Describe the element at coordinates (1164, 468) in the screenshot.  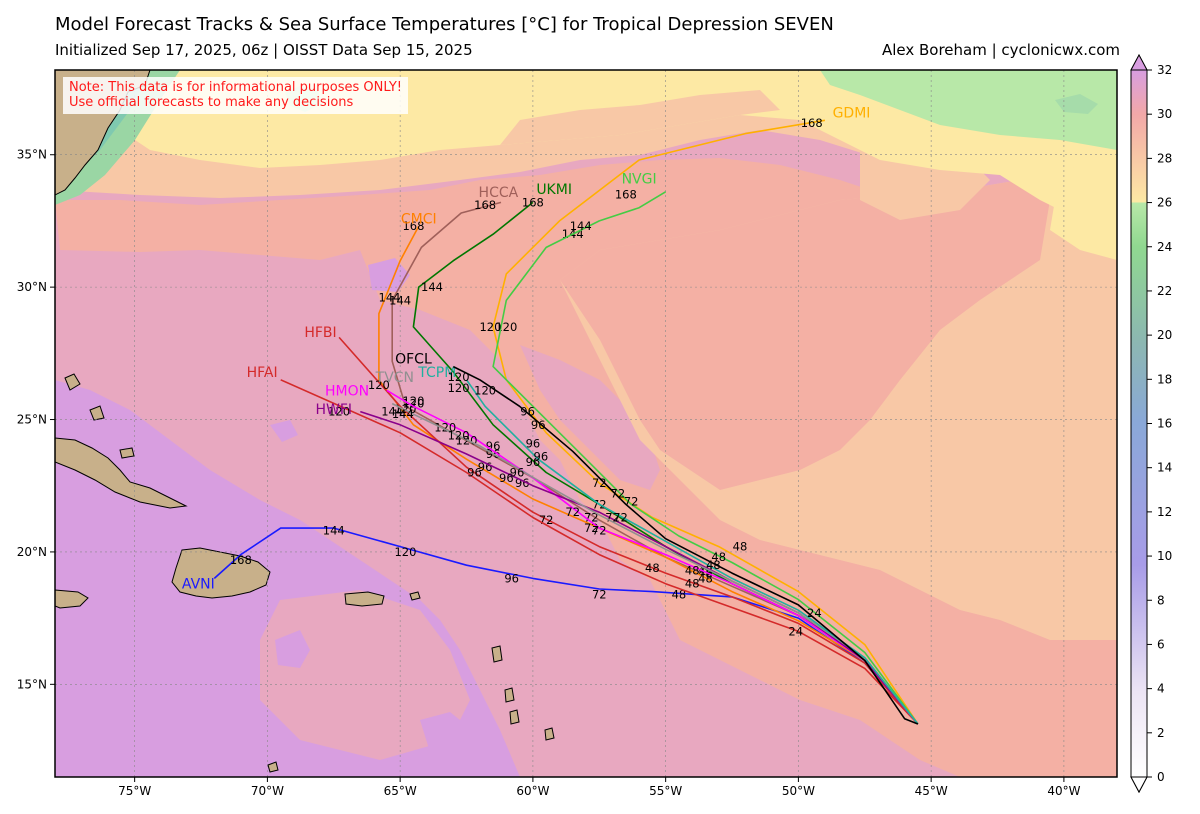
I see `colorbar-tick-label: 14` at that location.